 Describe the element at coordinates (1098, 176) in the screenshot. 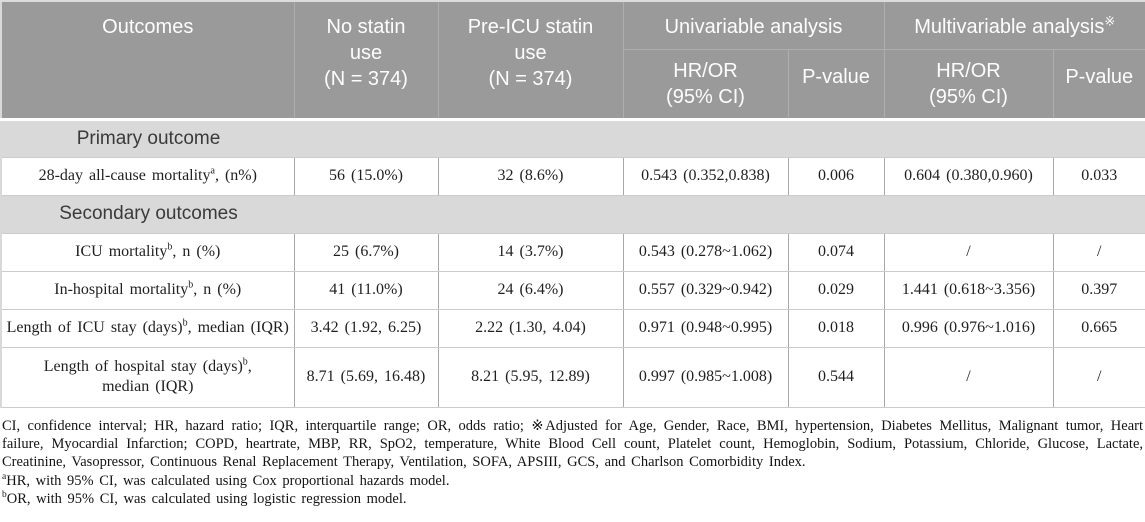

I see `cell-multi-p: 0.033` at that location.